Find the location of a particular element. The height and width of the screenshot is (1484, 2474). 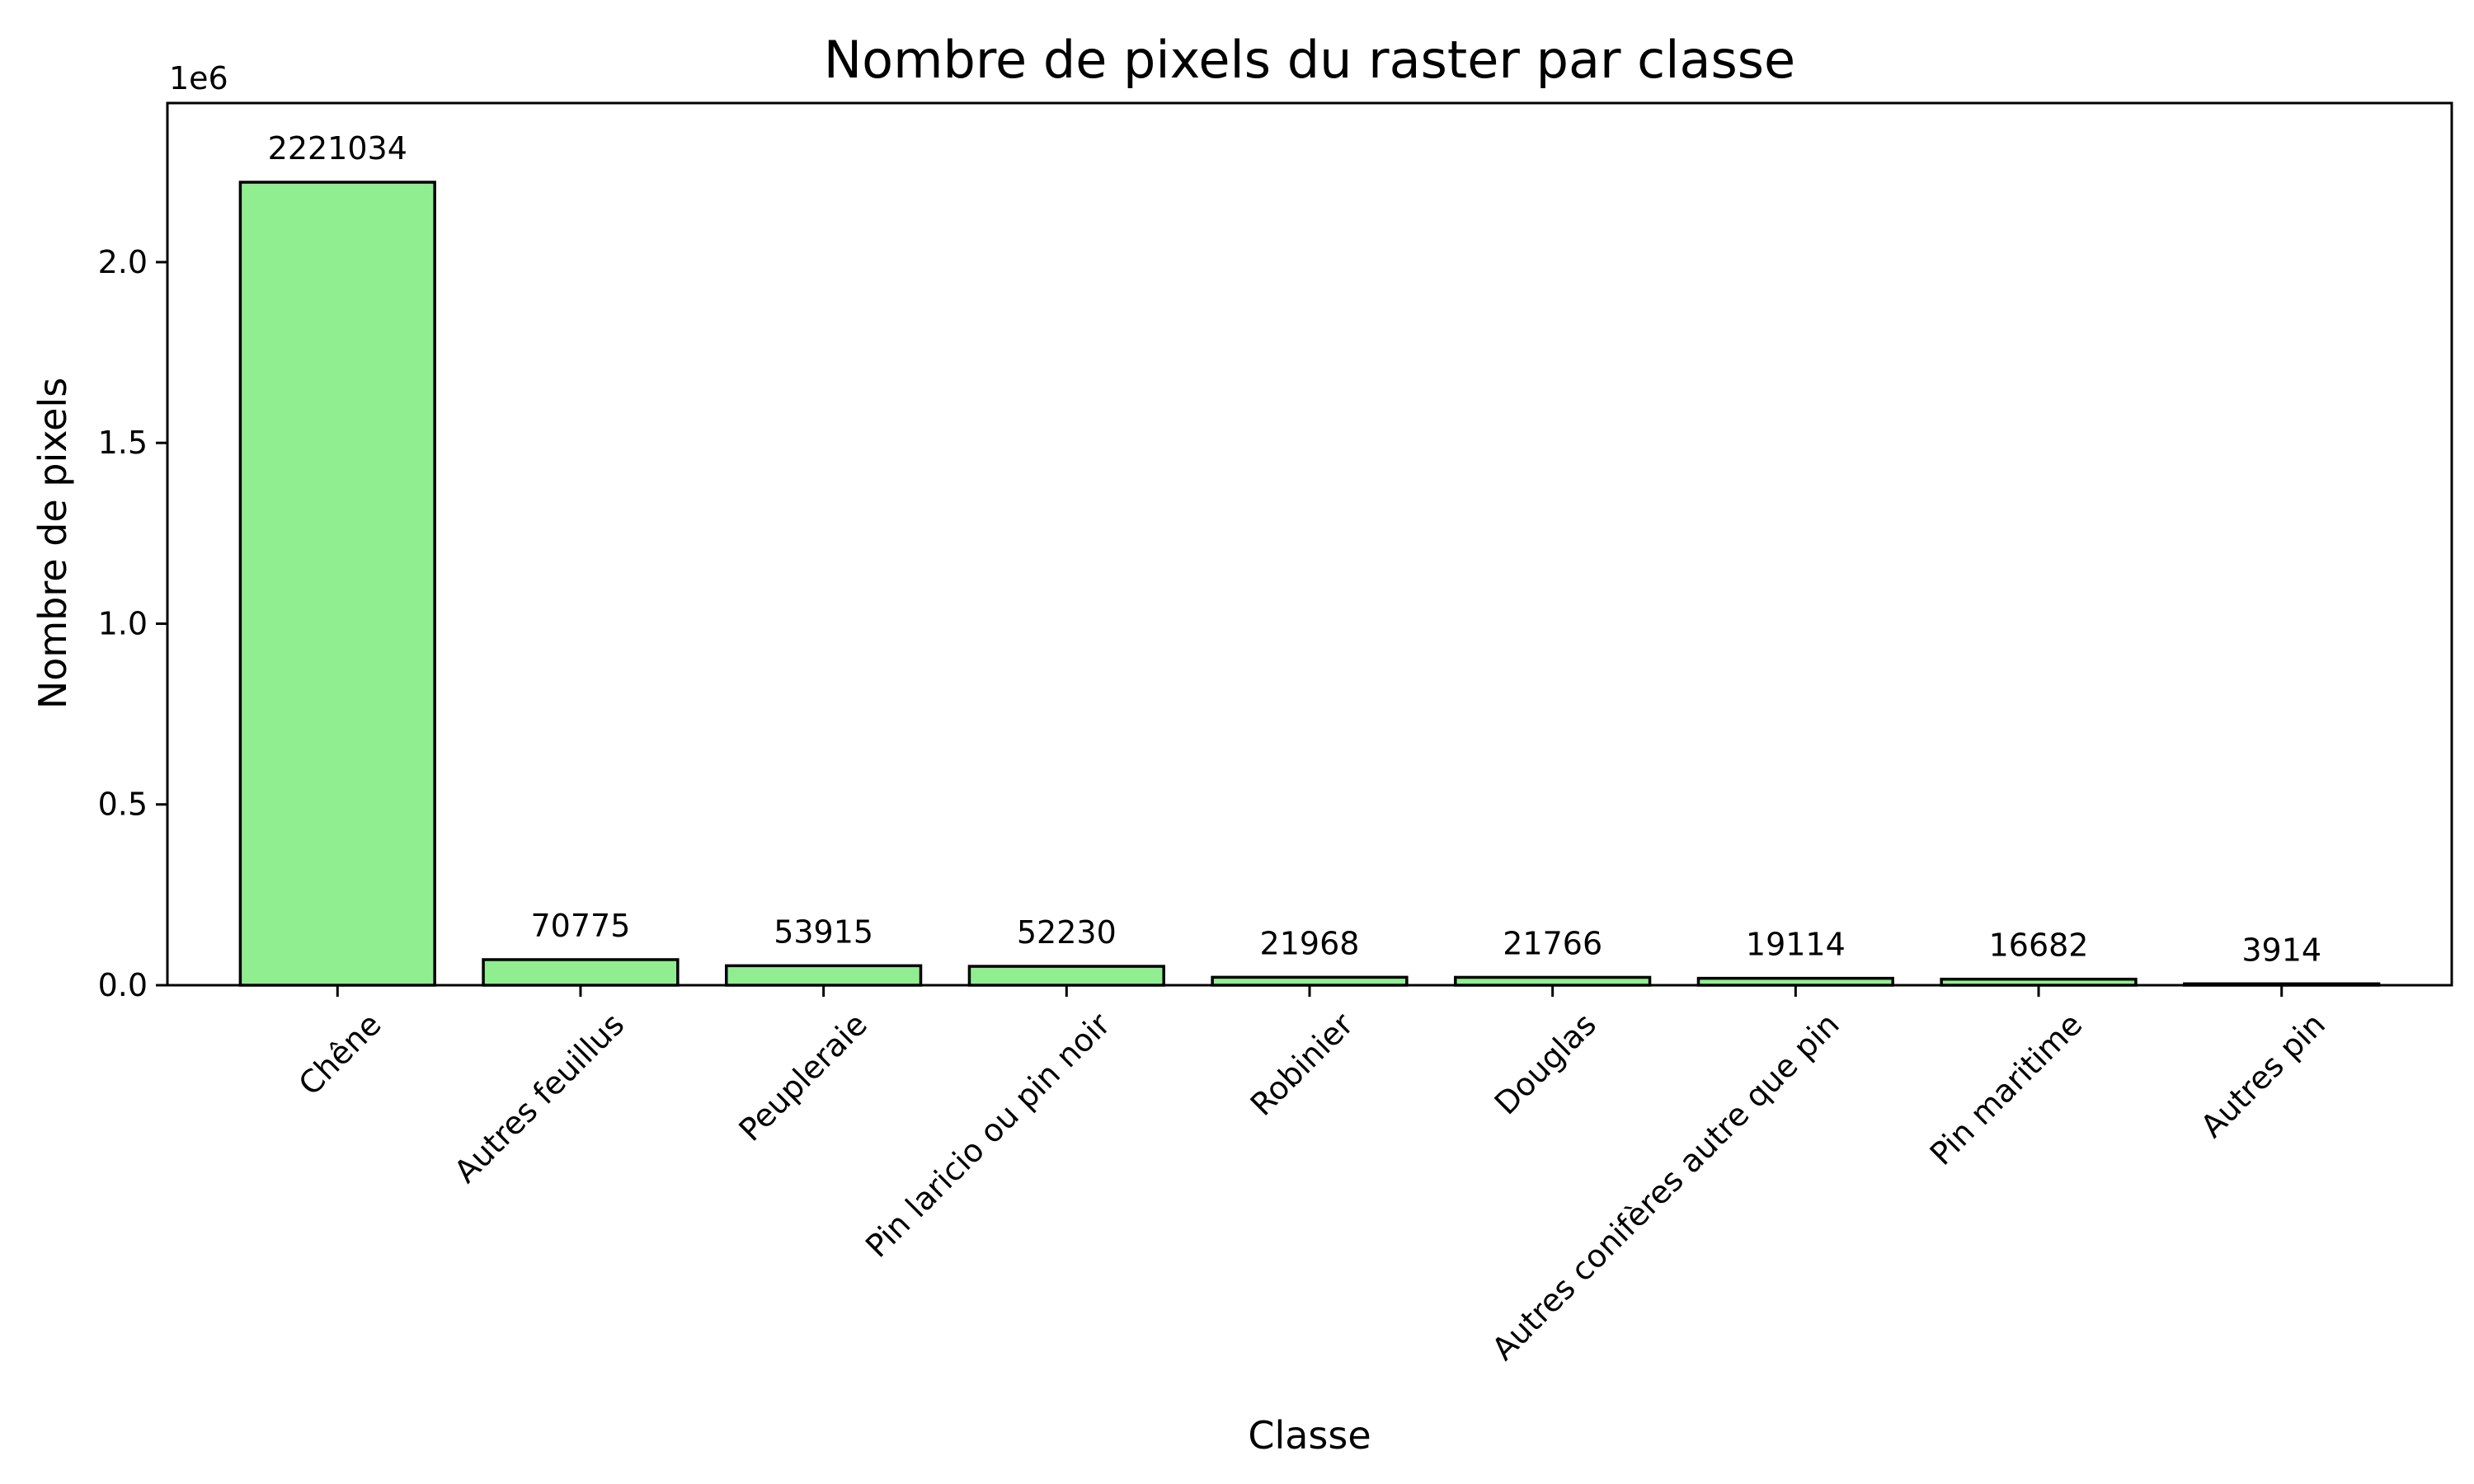

data-label-1: 70775 is located at coordinates (581, 926).